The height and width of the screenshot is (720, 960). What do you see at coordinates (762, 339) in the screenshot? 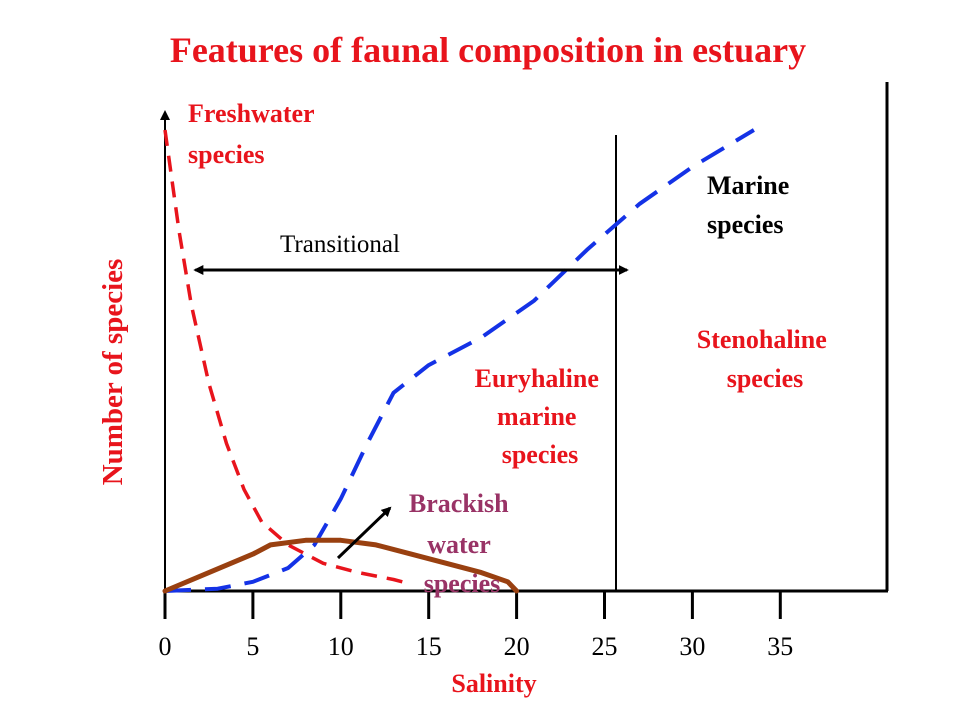
I see `stenohaline-label-line1: Stenohaline` at bounding box center [762, 339].